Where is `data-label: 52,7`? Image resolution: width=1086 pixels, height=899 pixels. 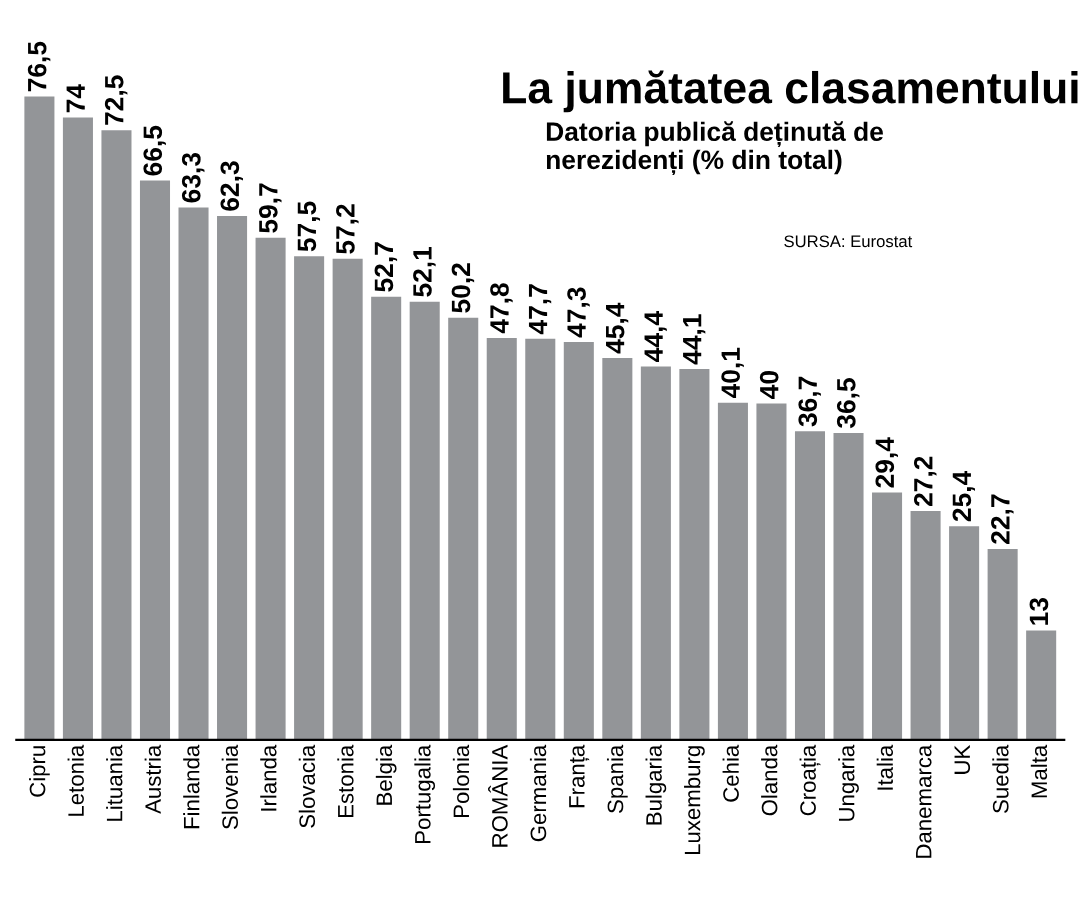 data-label: 52,7 is located at coordinates (386, 267).